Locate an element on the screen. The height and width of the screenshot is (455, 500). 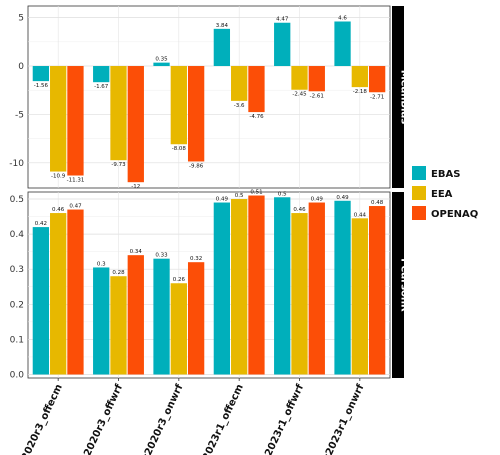
y-tick-label: -5 is located at coordinates (19, 115).